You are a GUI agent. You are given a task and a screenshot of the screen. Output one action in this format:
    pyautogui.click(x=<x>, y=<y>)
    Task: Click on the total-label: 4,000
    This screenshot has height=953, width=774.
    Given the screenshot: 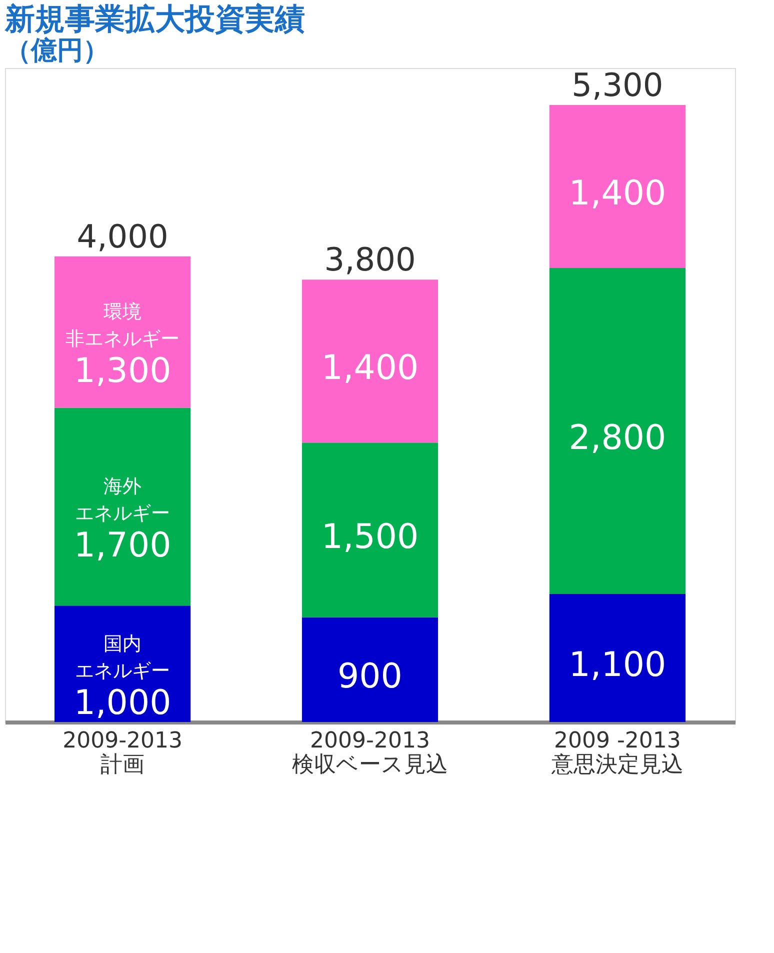 What is the action you would take?
    pyautogui.click(x=122, y=236)
    